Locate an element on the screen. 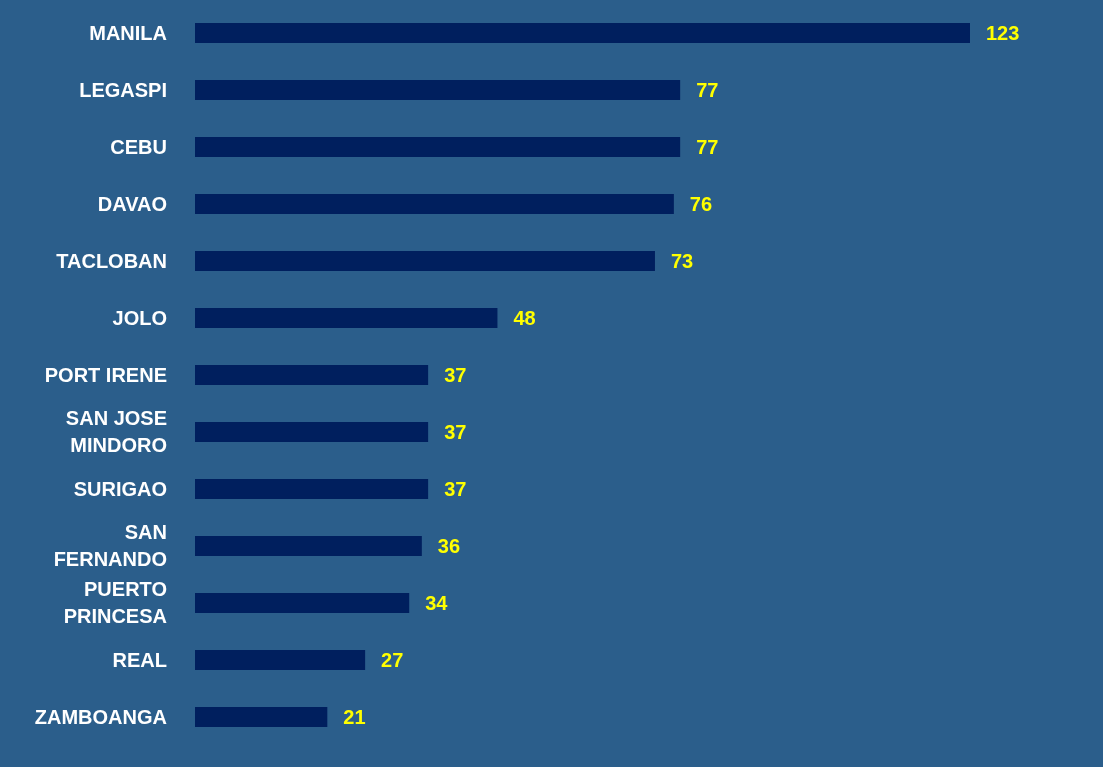 The height and width of the screenshot is (767, 1103). y-tick-label: LEGASPI is located at coordinates (123, 89).